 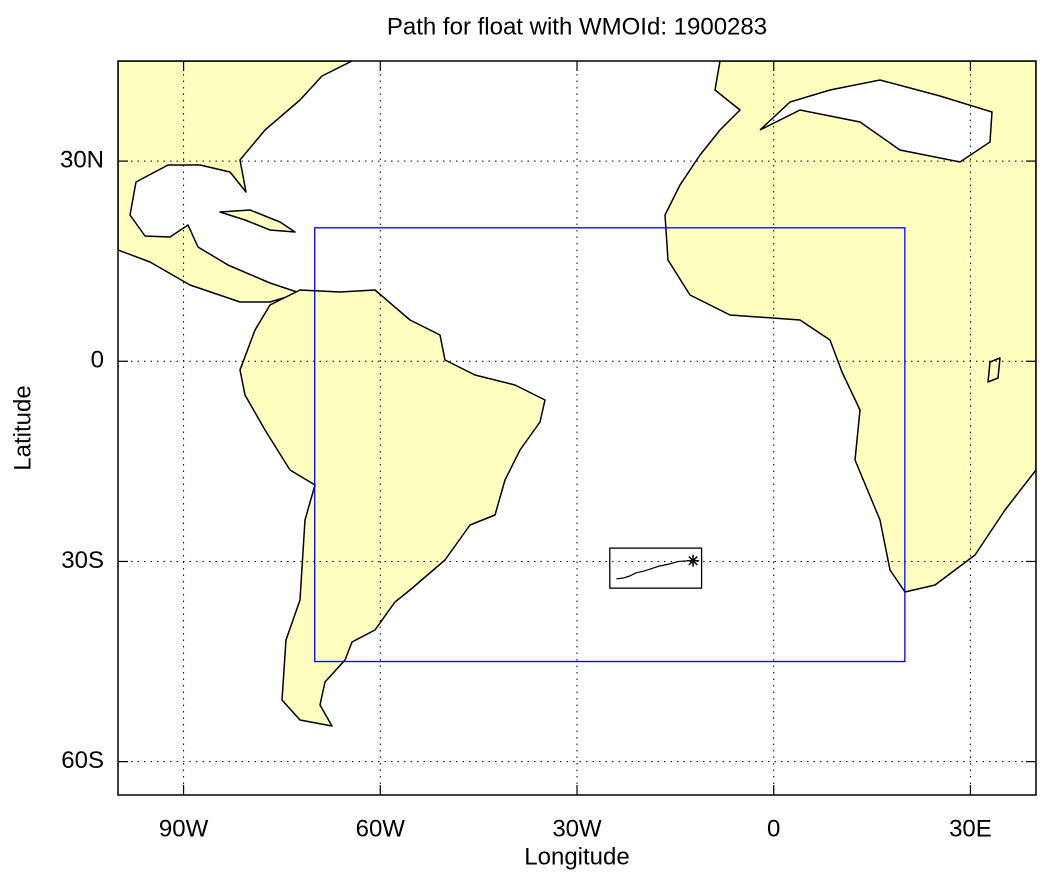 I want to click on y-tick-label: 30S, so click(x=82, y=560).